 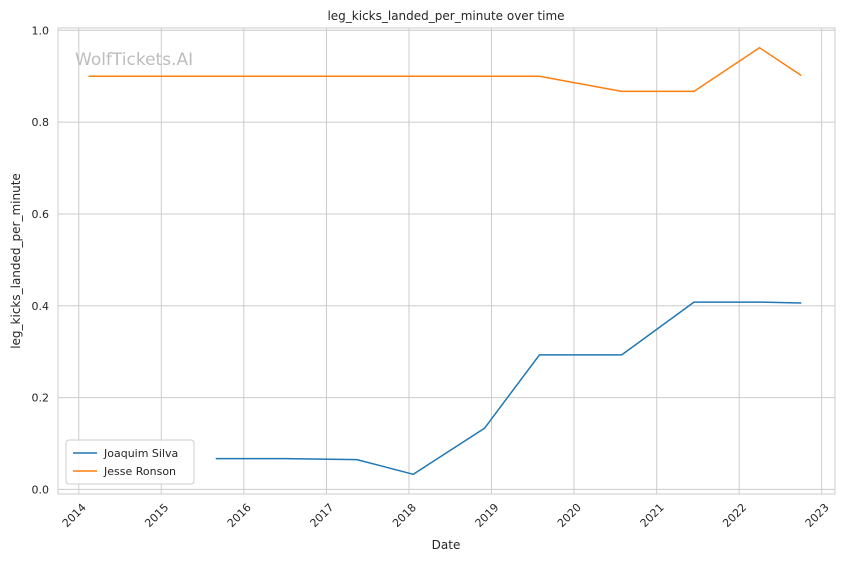 I want to click on x-tick-labels: 2014 2015 2016 2017 2018 2019 2020 2021 2022 2023, so click(x=446, y=515).